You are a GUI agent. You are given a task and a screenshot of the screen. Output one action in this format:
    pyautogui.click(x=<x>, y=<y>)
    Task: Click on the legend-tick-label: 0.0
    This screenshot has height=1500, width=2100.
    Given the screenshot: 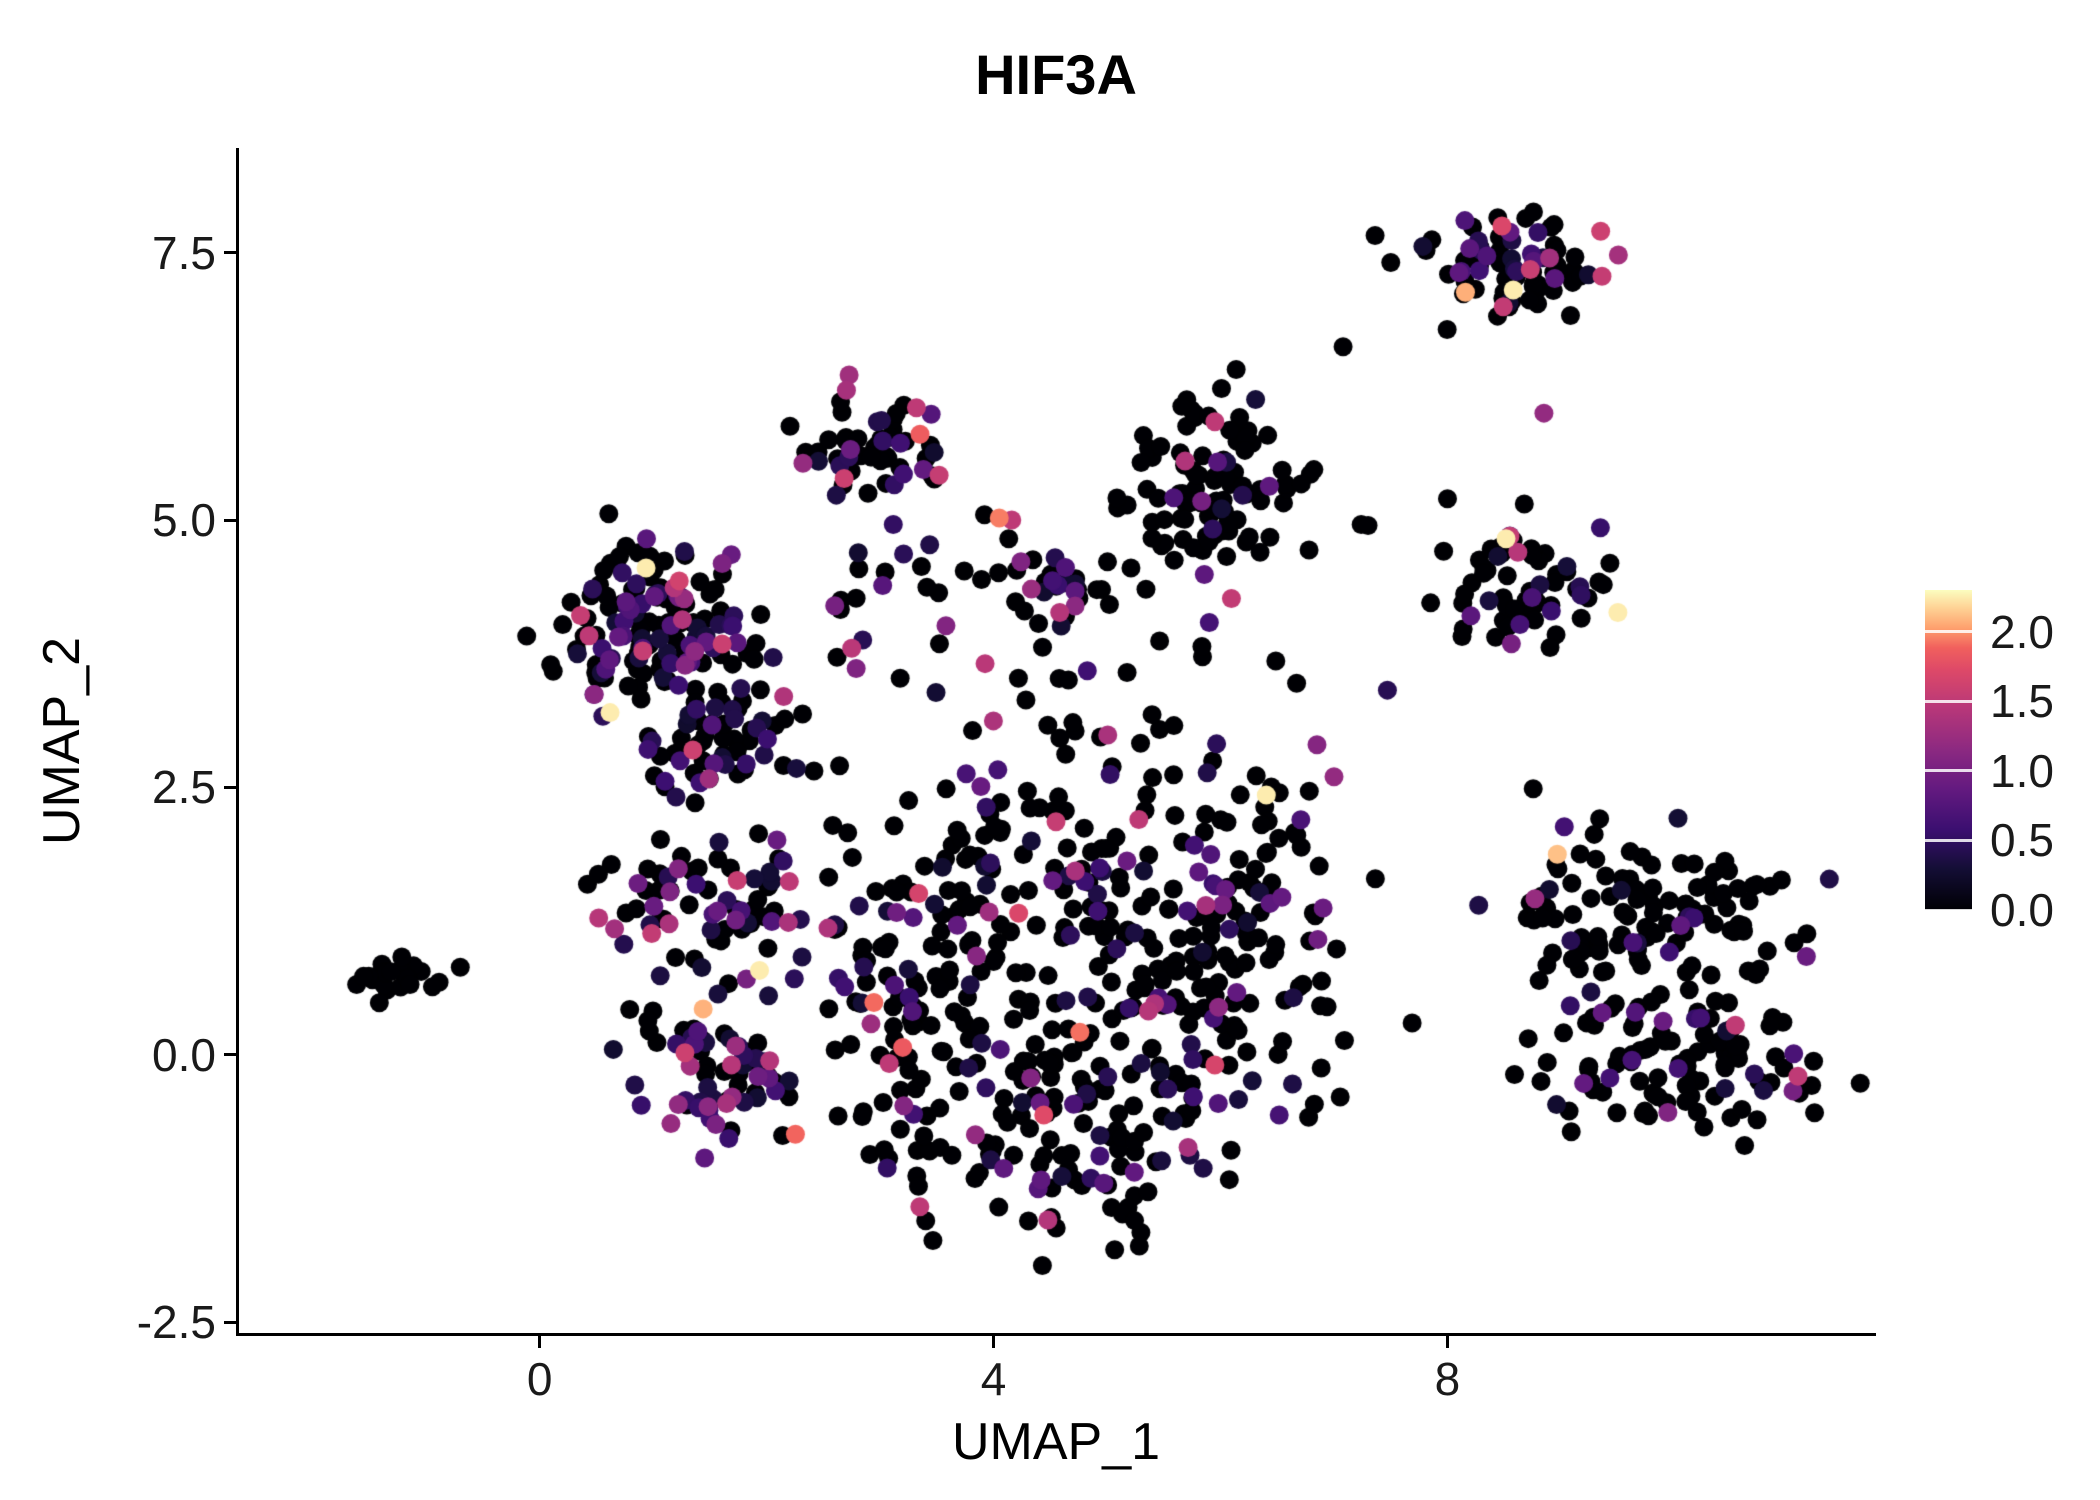 What is the action you would take?
    pyautogui.click(x=2022, y=910)
    